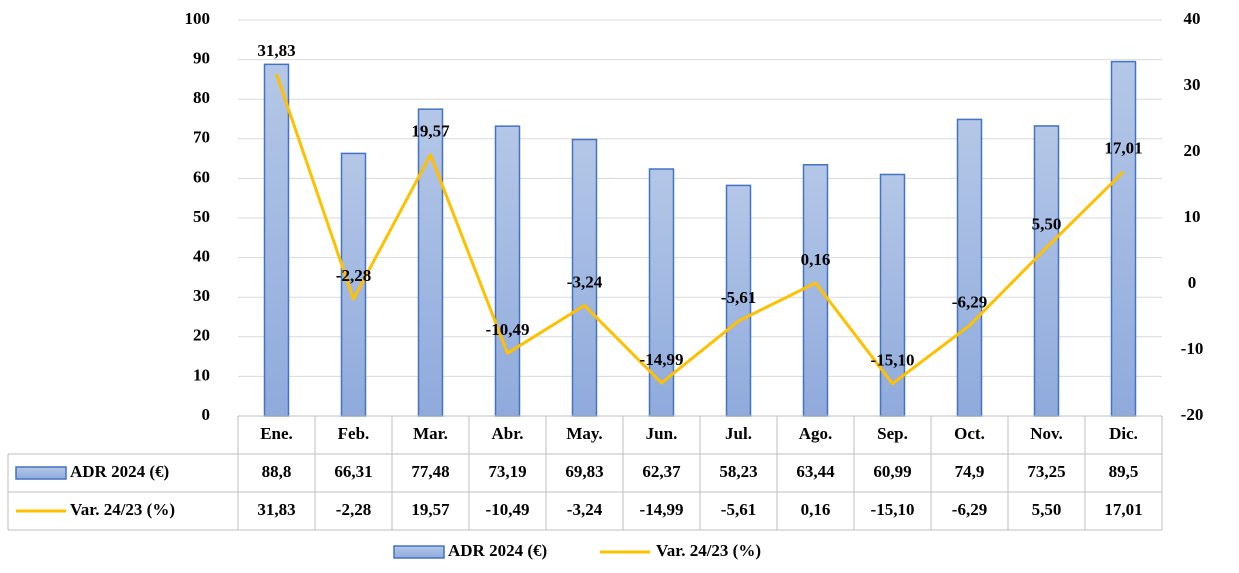 The width and height of the screenshot is (1239, 573). Describe the element at coordinates (201, 295) in the screenshot. I see `y-tick-label: 30` at that location.